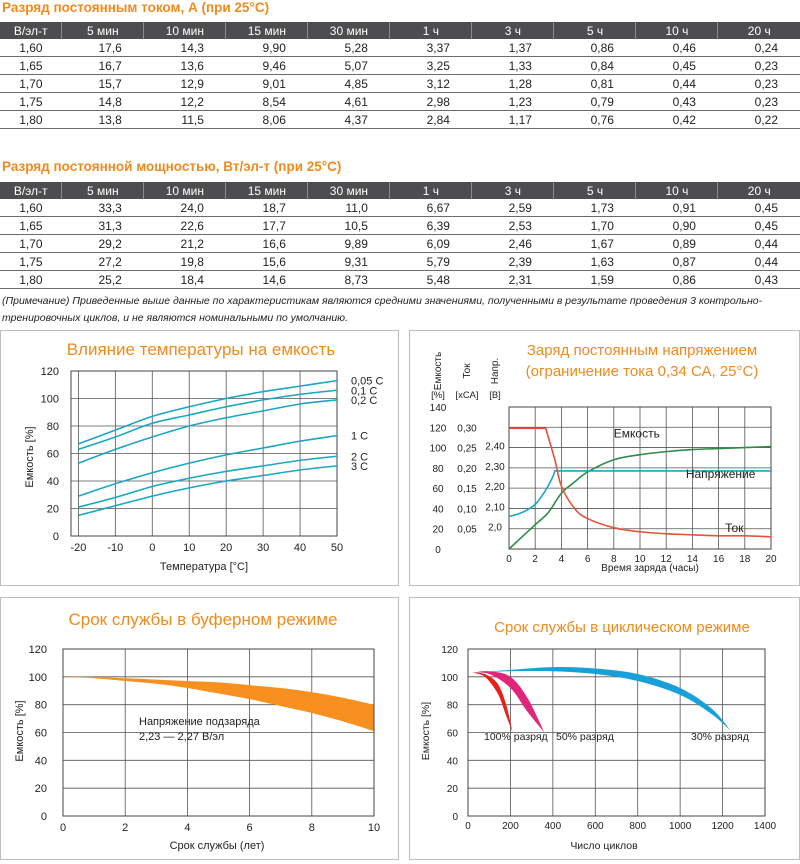  Describe the element at coordinates (676, 243) in the screenshot. I see `table-cell: 0,89` at that location.